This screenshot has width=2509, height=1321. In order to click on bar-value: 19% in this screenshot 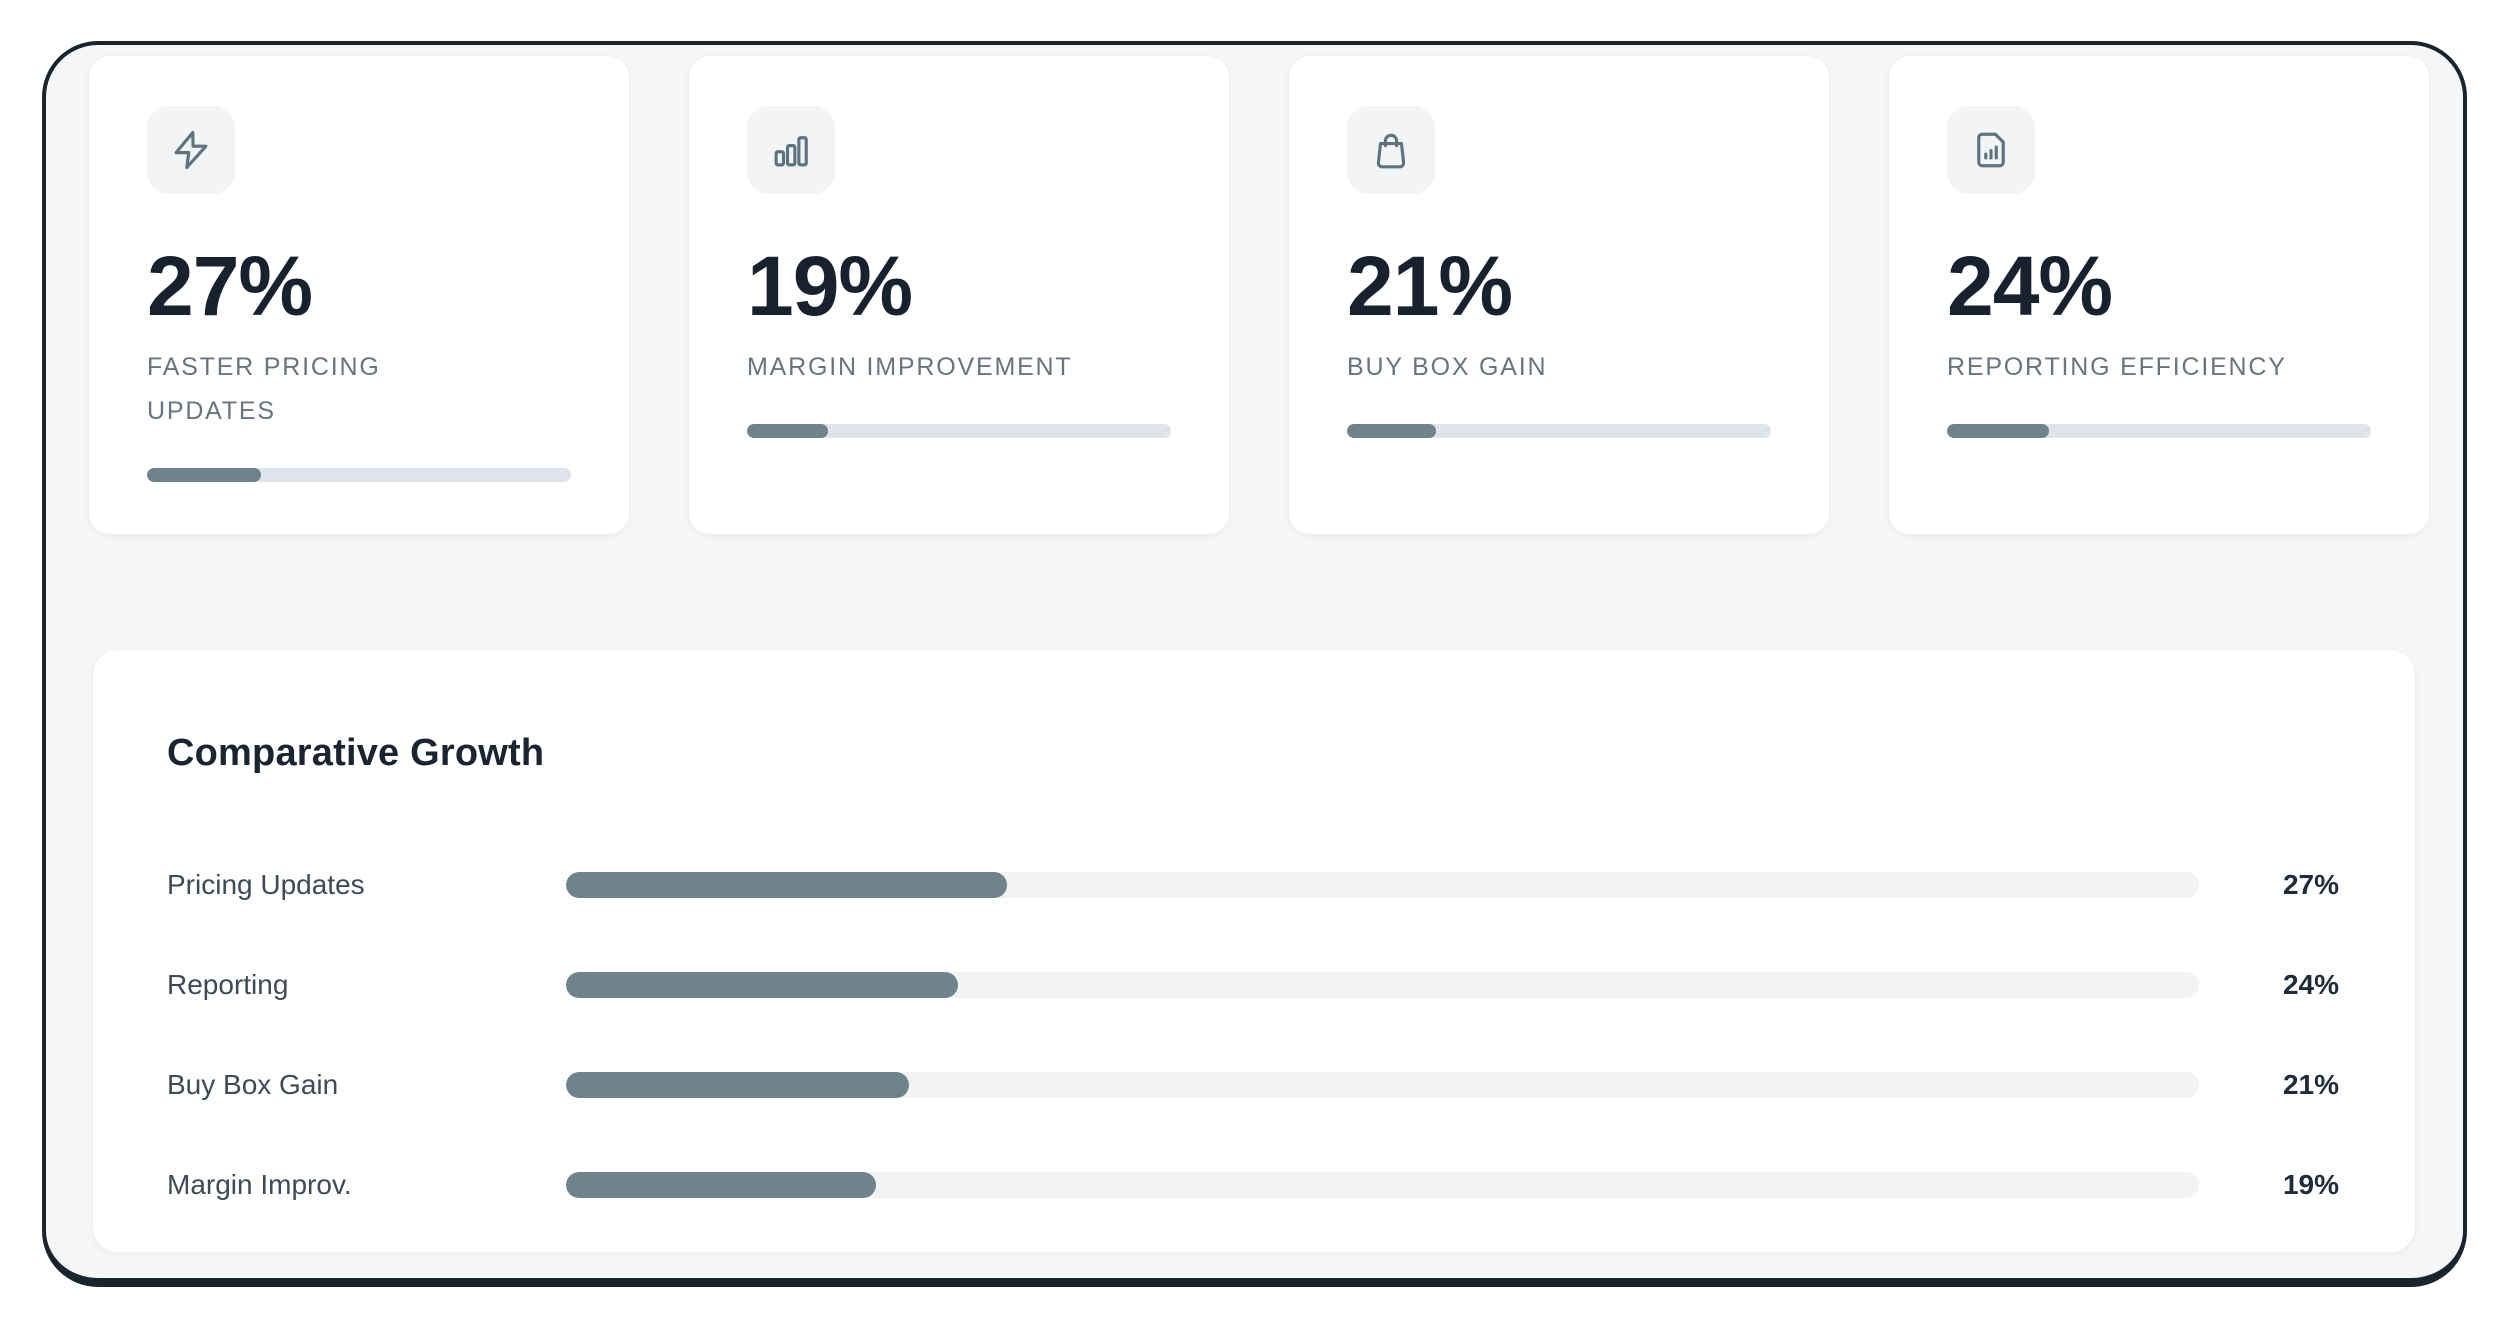, I will do `click(2310, 1184)`.